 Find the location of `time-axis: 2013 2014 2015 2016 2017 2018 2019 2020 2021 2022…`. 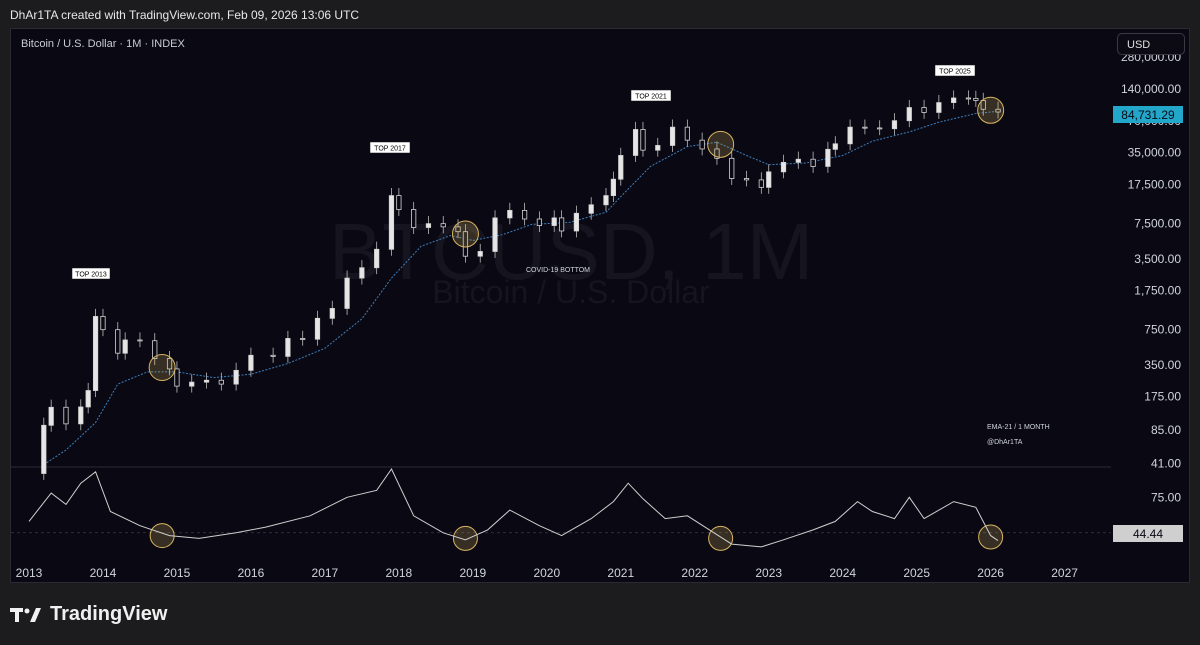

time-axis: 2013 2014 2015 2016 2017 2018 2019 2020 2021 2022… is located at coordinates (547, 573).